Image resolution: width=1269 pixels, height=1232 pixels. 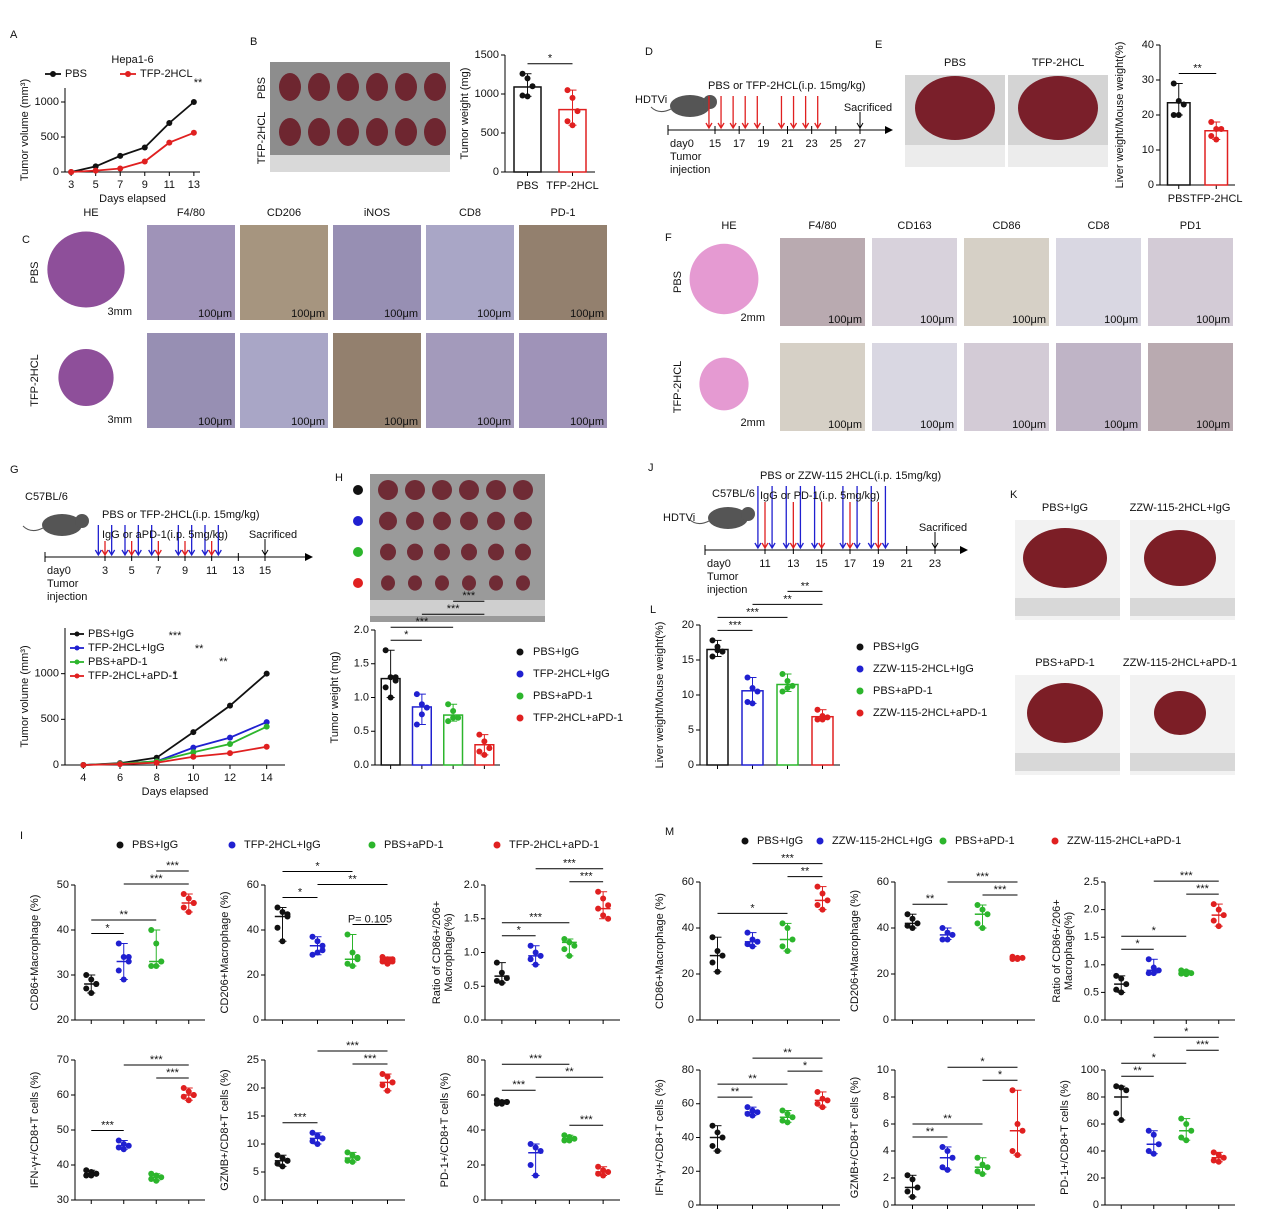 I want to click on injection-label: Tumor, so click(x=63, y=584).